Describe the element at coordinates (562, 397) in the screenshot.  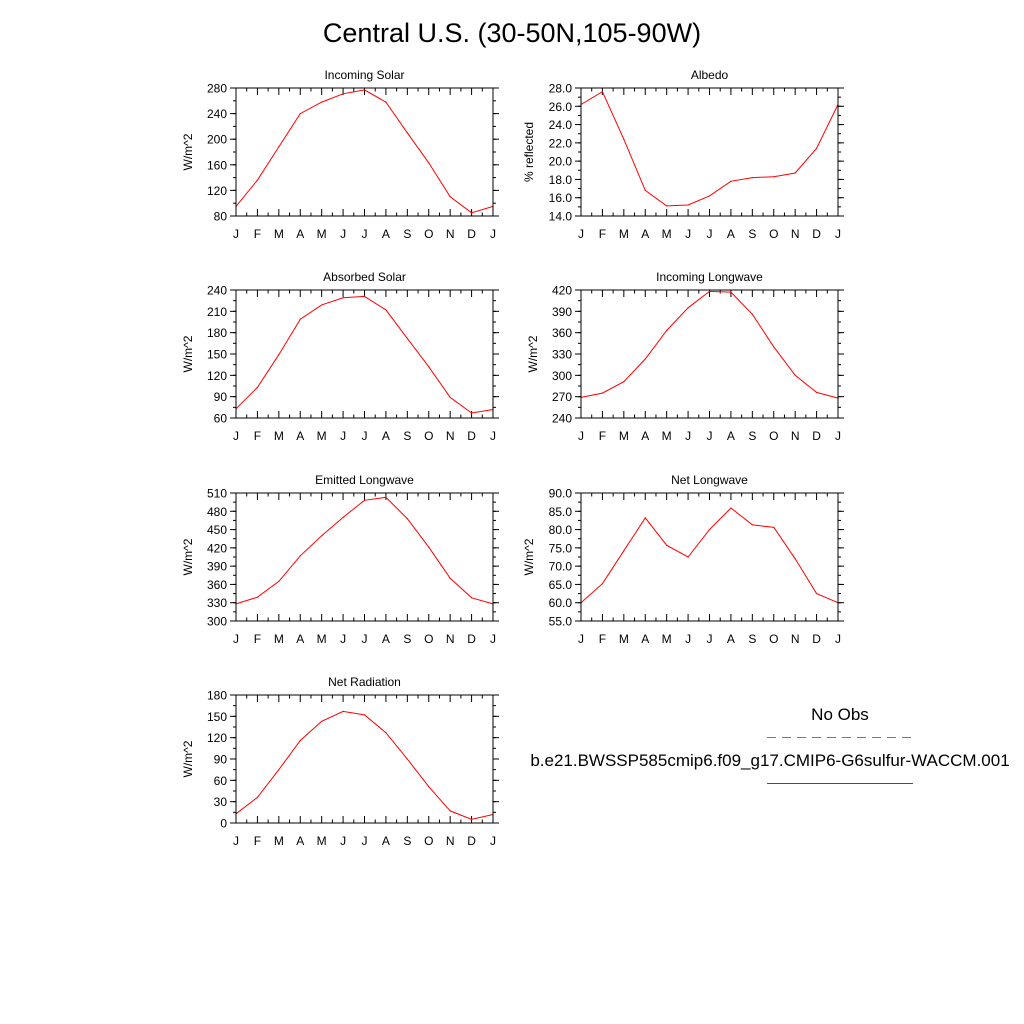
I see `y-tick-label: 270` at that location.